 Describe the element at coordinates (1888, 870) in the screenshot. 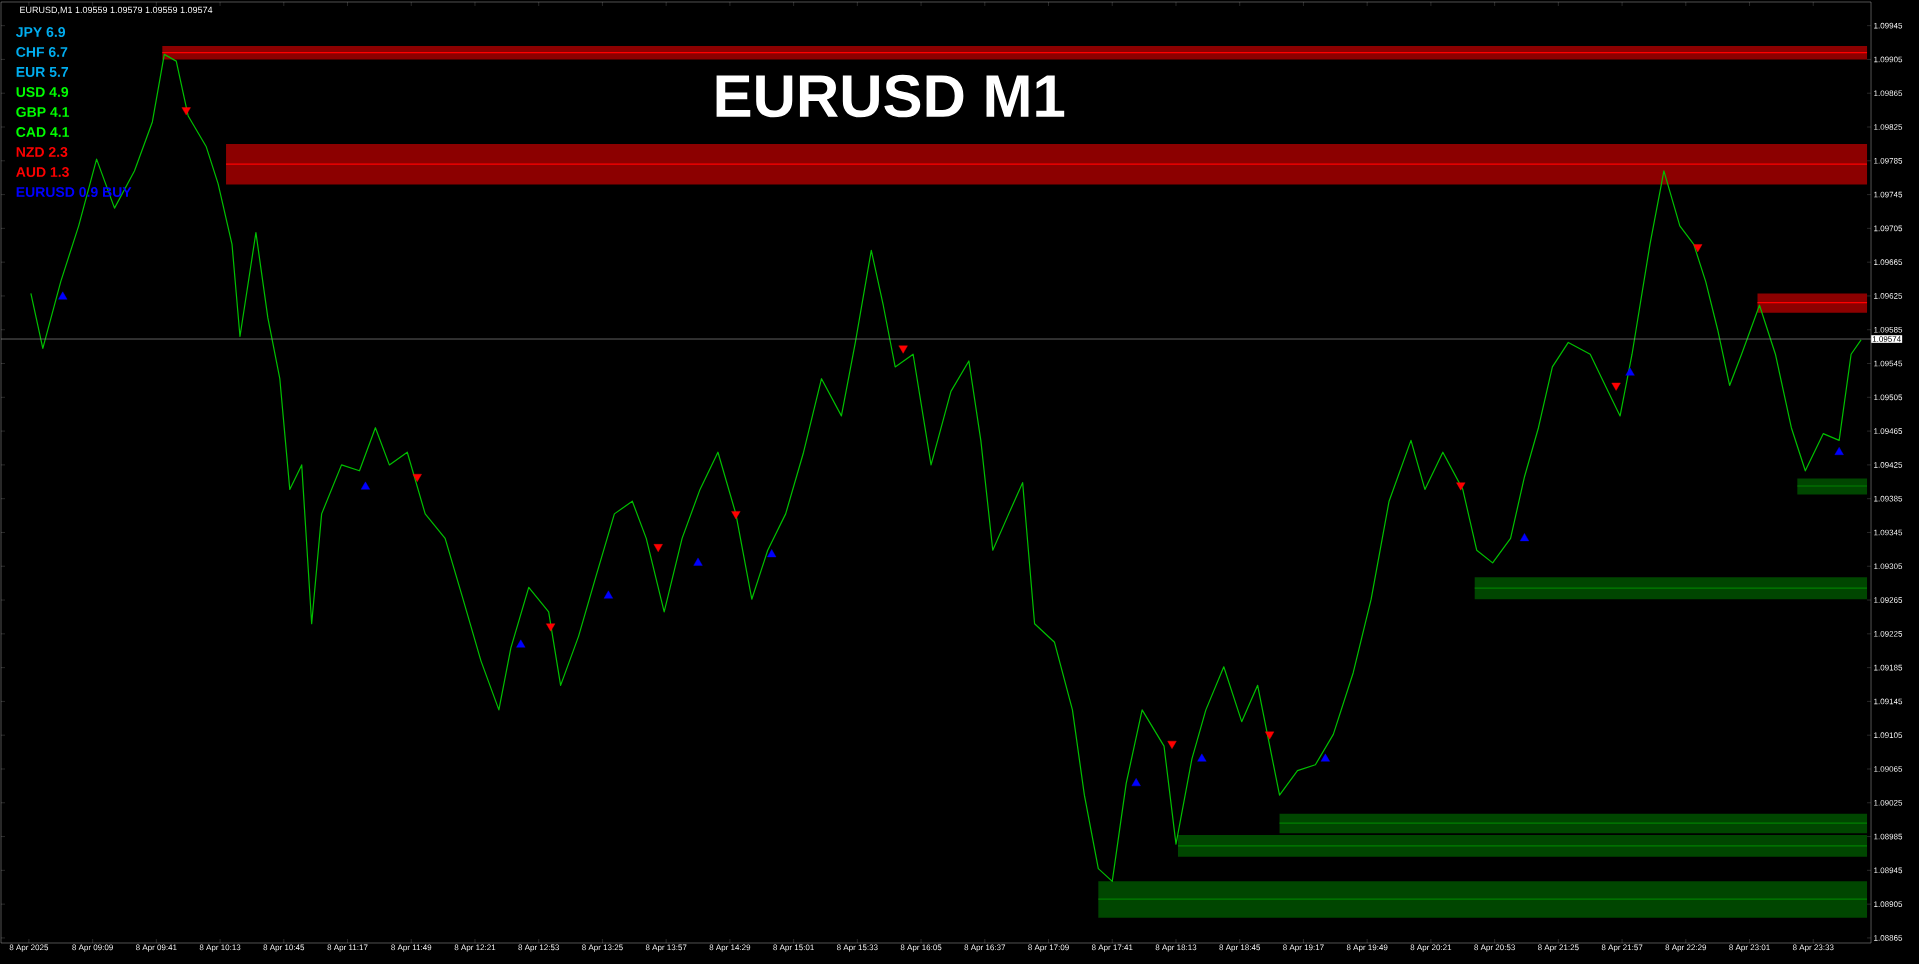

I see `y-tick-label: 1.08945` at that location.